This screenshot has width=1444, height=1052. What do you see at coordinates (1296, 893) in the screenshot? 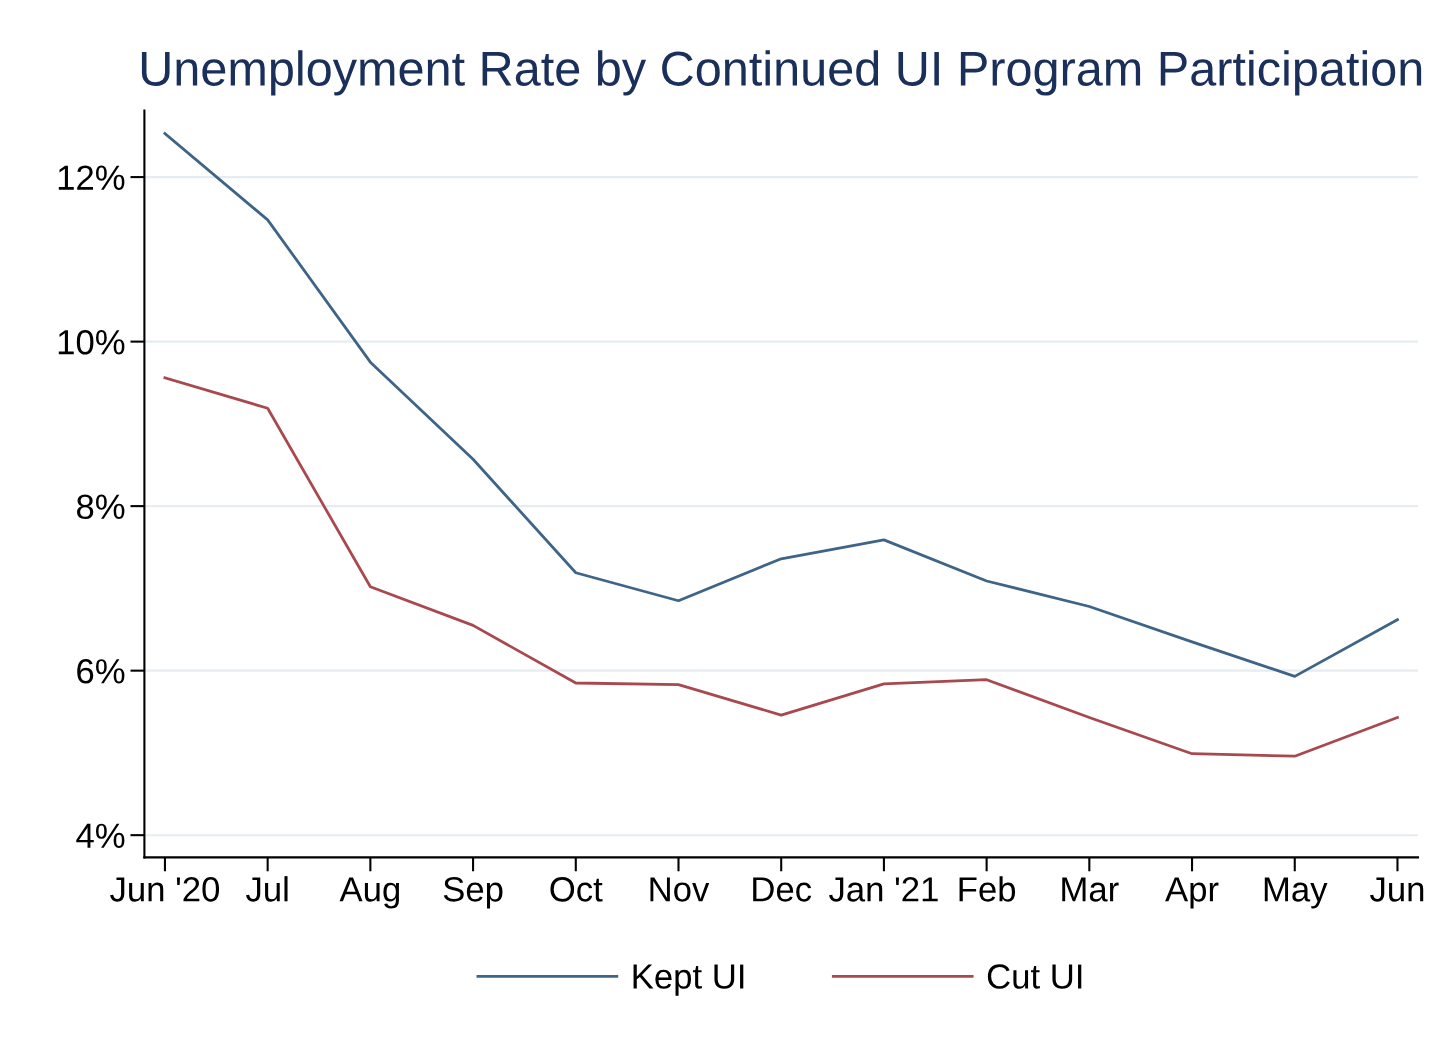
I see `x-tick-label: May` at bounding box center [1296, 893].